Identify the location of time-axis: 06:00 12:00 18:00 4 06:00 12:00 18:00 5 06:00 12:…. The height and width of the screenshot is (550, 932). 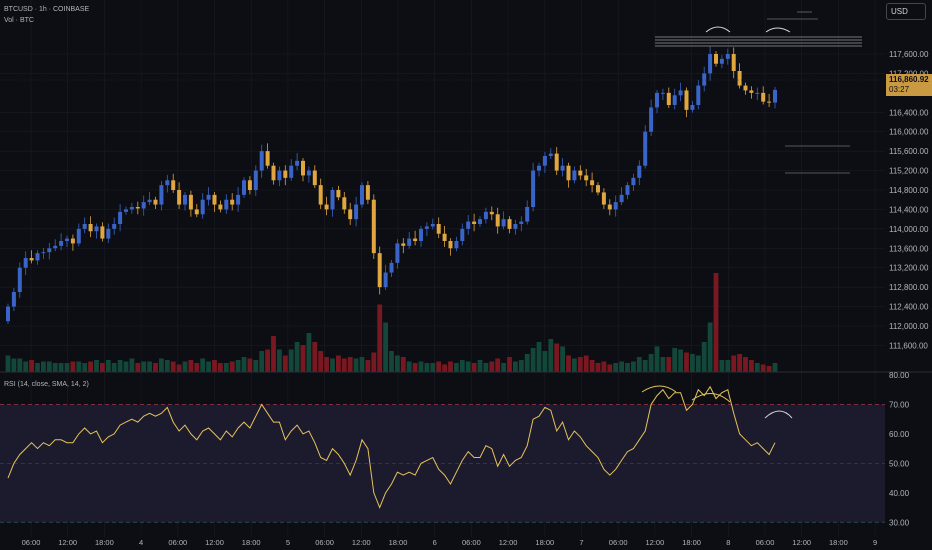
(450, 542).